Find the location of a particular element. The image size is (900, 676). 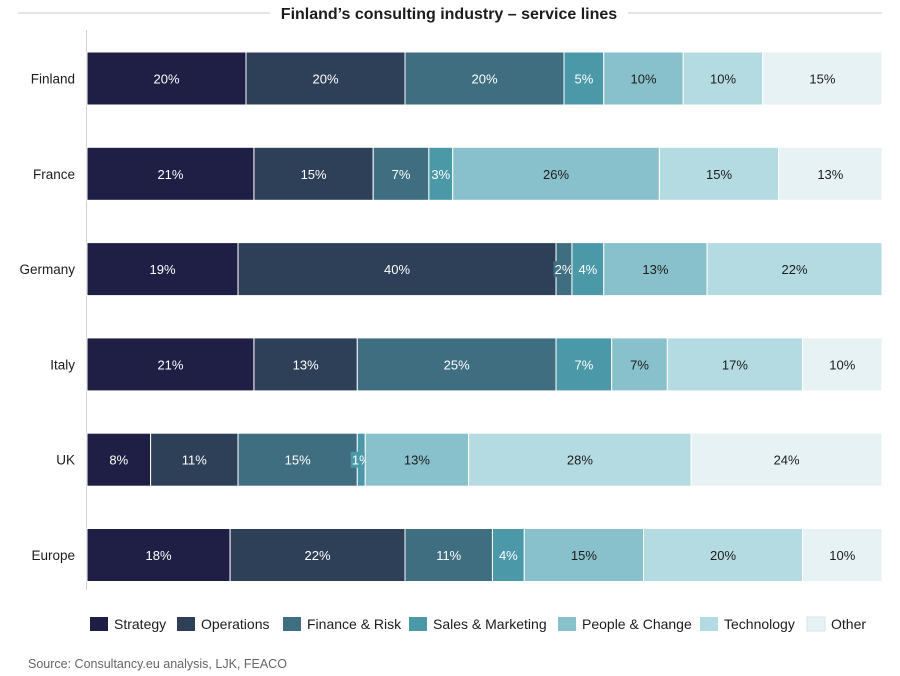

bar-segment-finland-strategy is located at coordinates (166, 78).